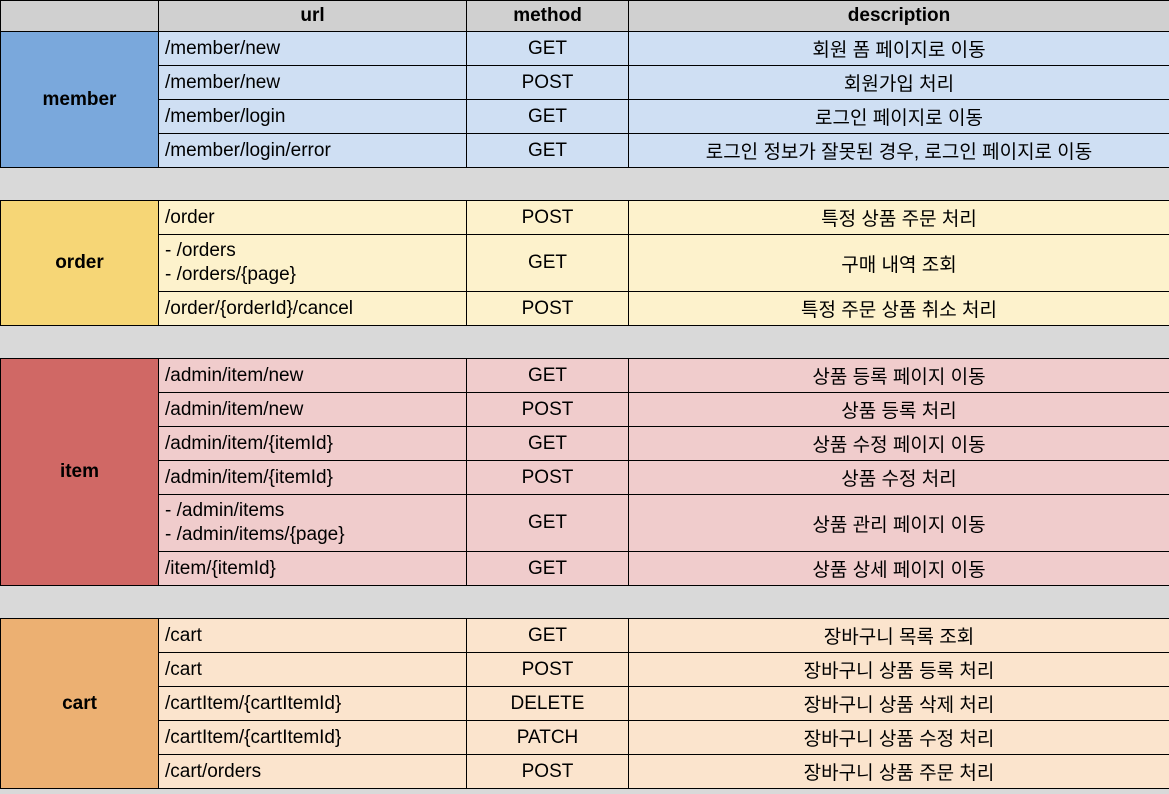 The width and height of the screenshot is (1169, 794). Describe the element at coordinates (898, 82) in the screenshot. I see `description-cell: 회원가입 처리` at that location.